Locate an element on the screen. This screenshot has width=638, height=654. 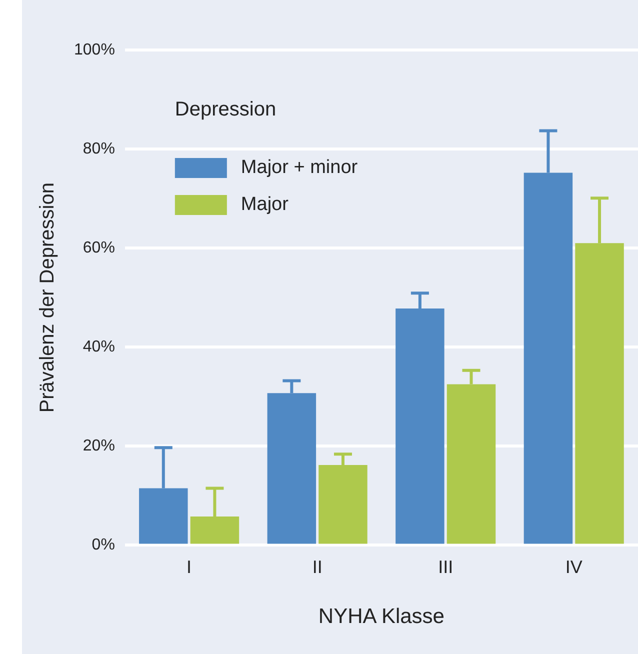
legend-label: Major is located at coordinates (265, 205).